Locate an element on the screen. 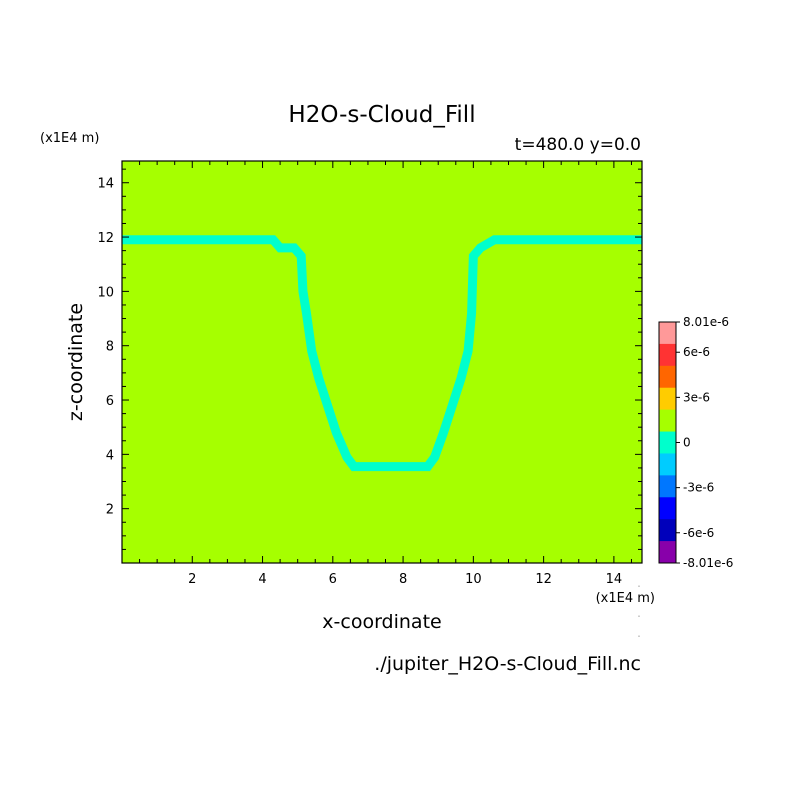  colorbar-label: 3e-6 is located at coordinates (696, 397).